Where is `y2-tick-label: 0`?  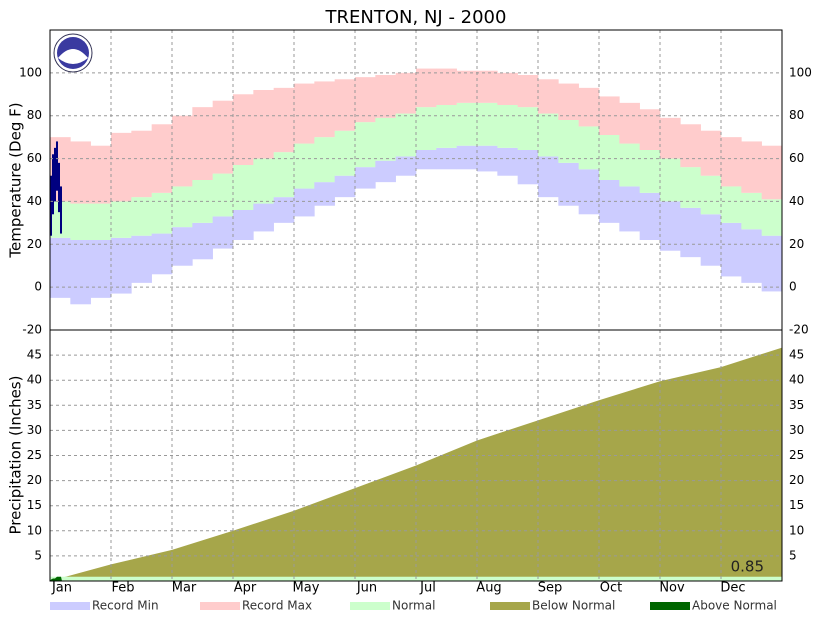
y2-tick-label: 0 is located at coordinates (793, 287).